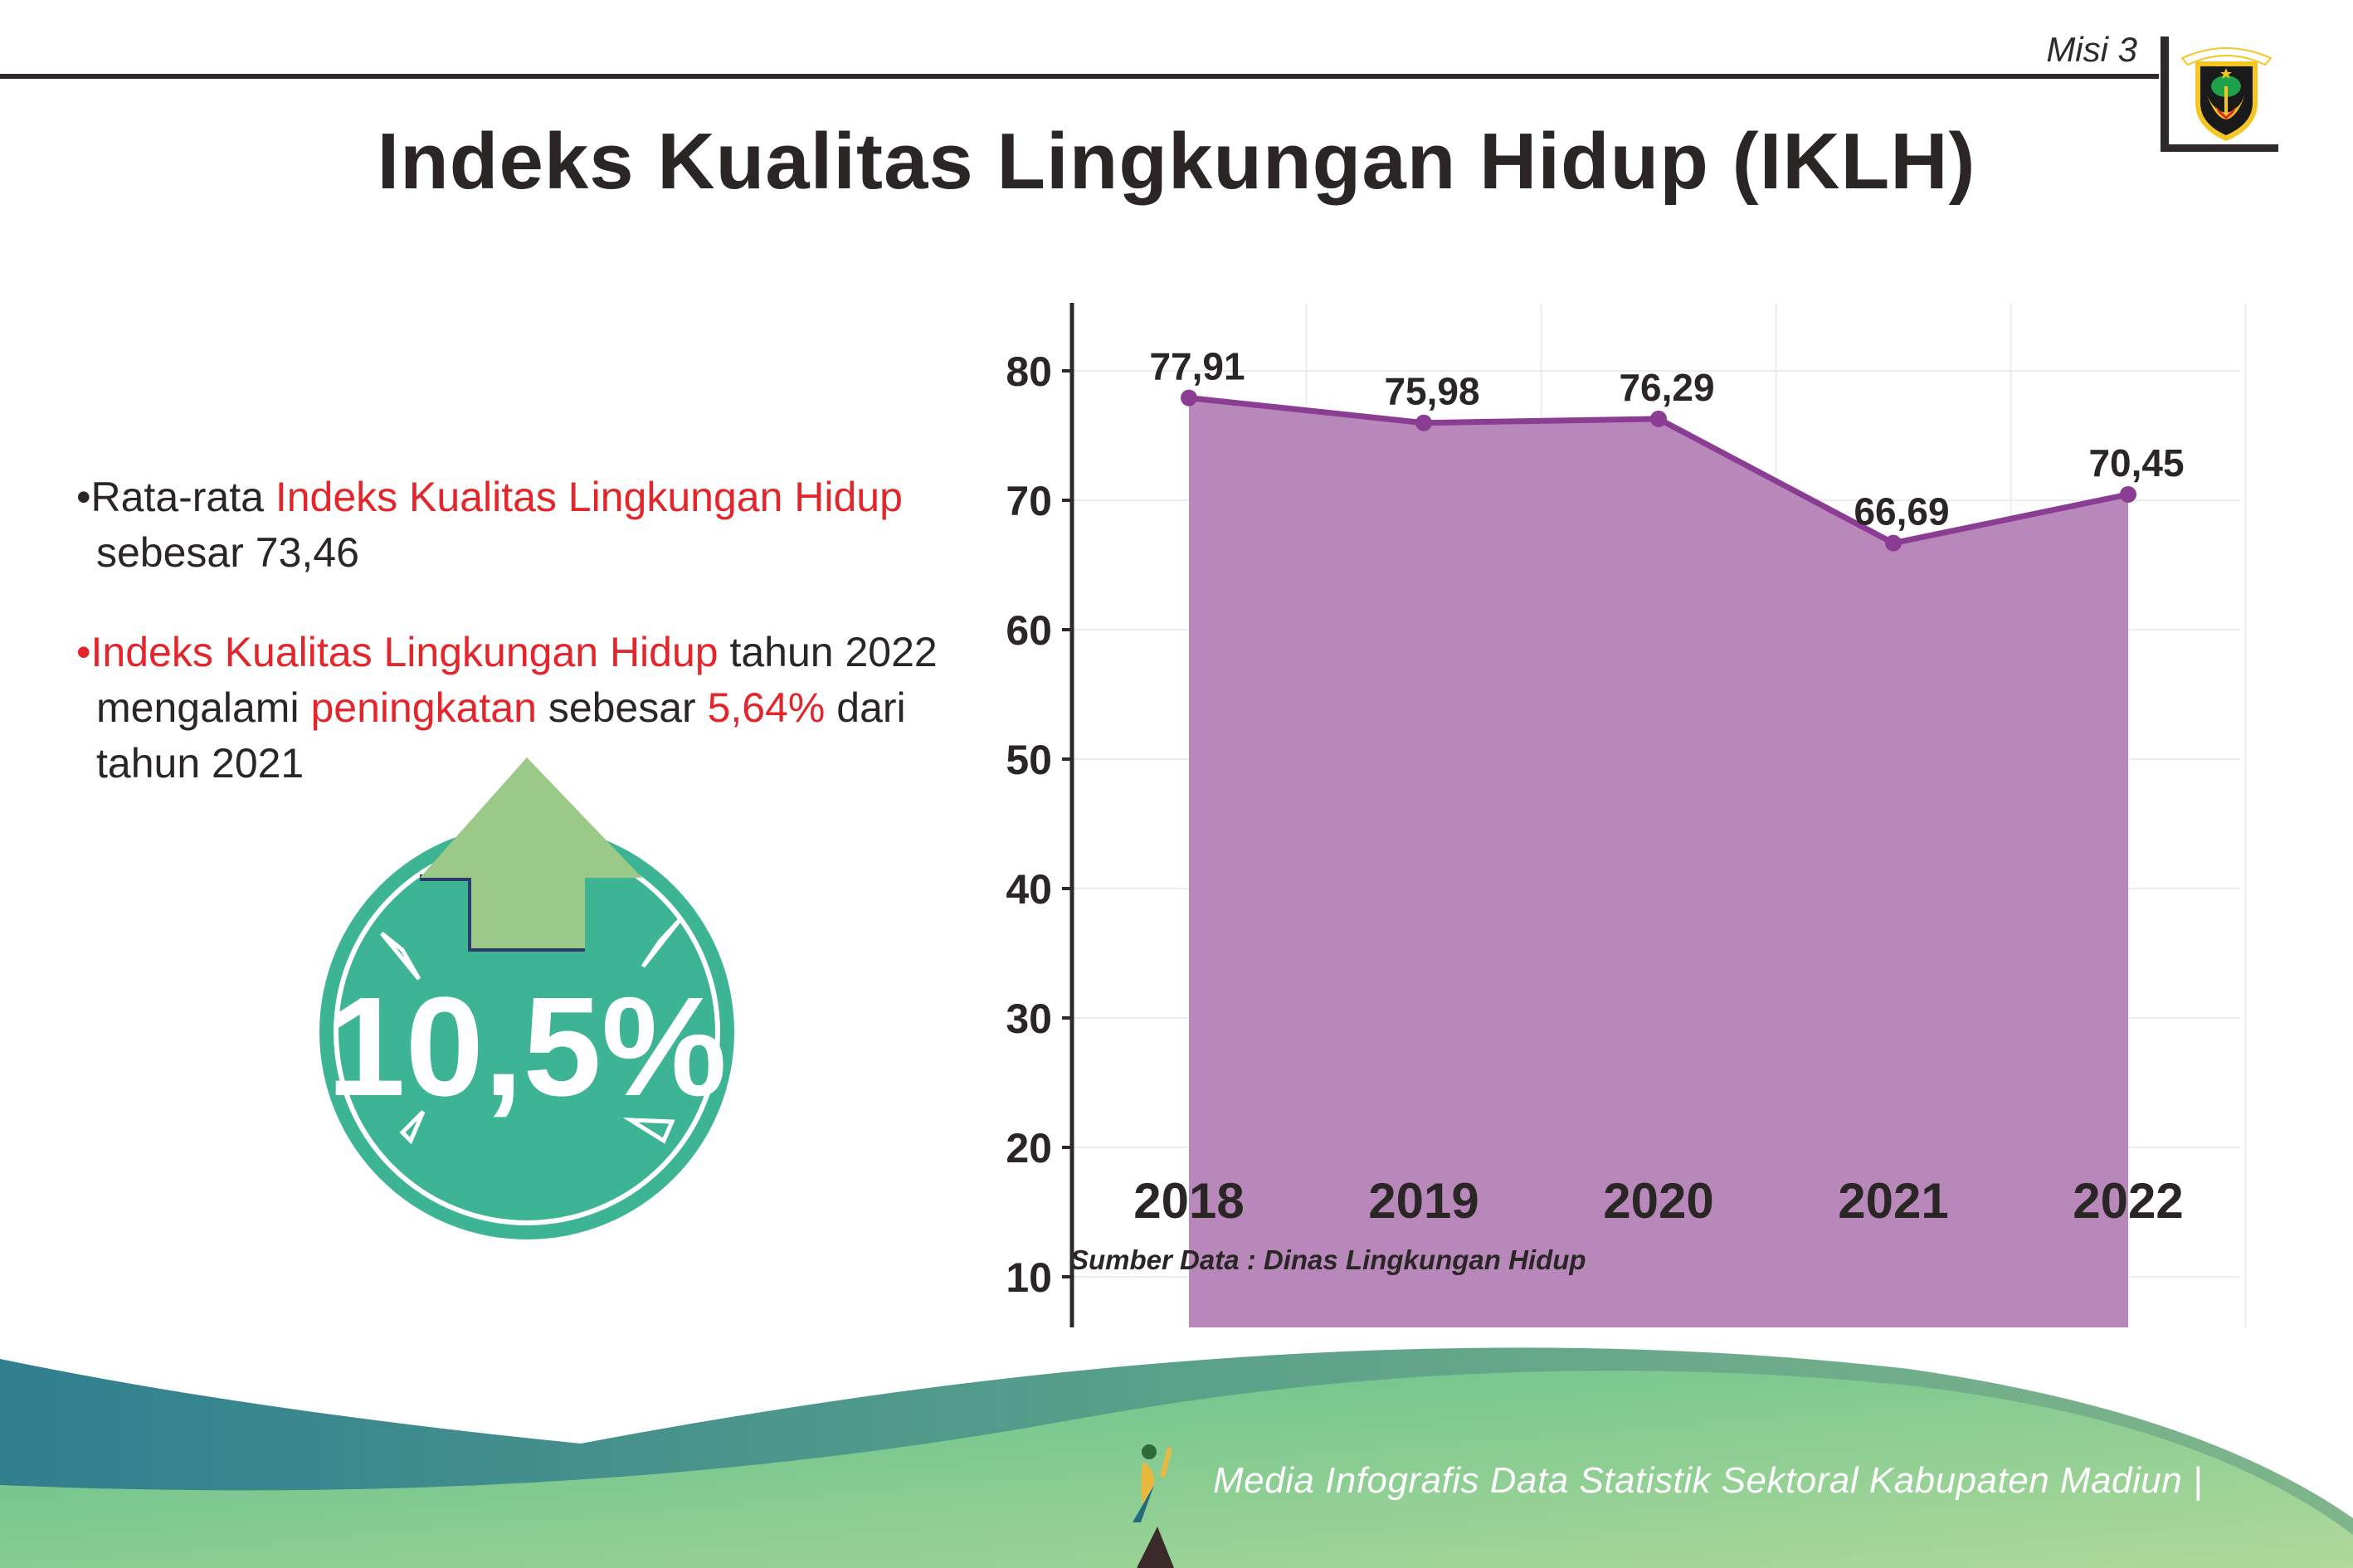 The width and height of the screenshot is (2353, 1568). What do you see at coordinates (2219, 148) in the screenshot?
I see `bracket-horizontal` at bounding box center [2219, 148].